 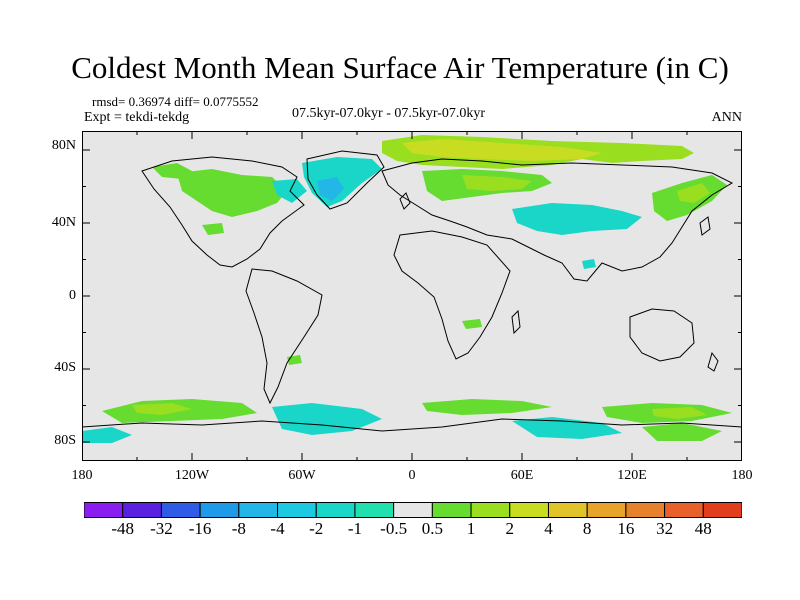 What do you see at coordinates (626, 528) in the screenshot?
I see `colorbar-label: 16` at bounding box center [626, 528].